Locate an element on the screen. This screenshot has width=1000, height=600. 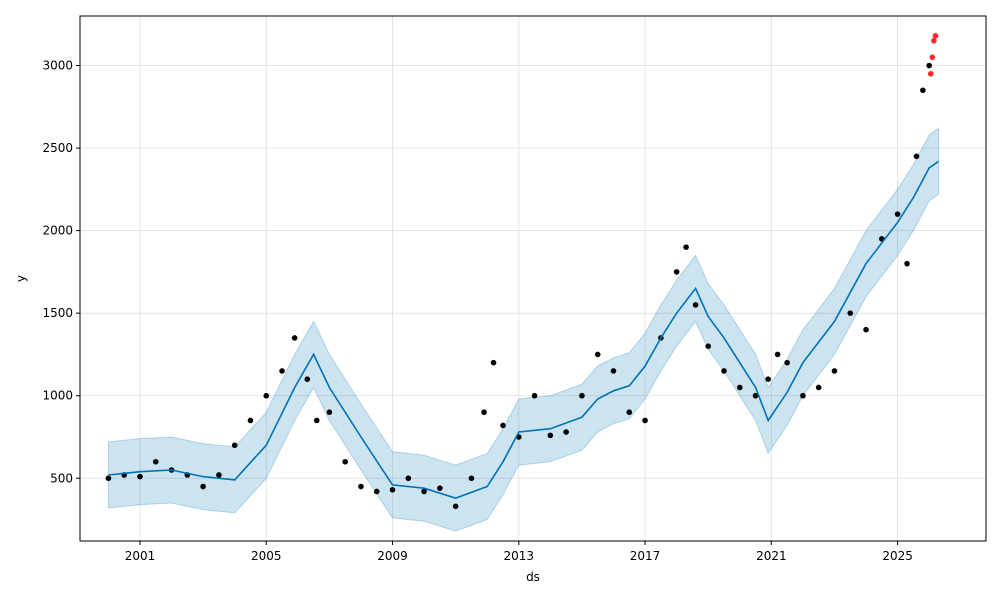
x-tick-label: 2005 is located at coordinates (266, 556).